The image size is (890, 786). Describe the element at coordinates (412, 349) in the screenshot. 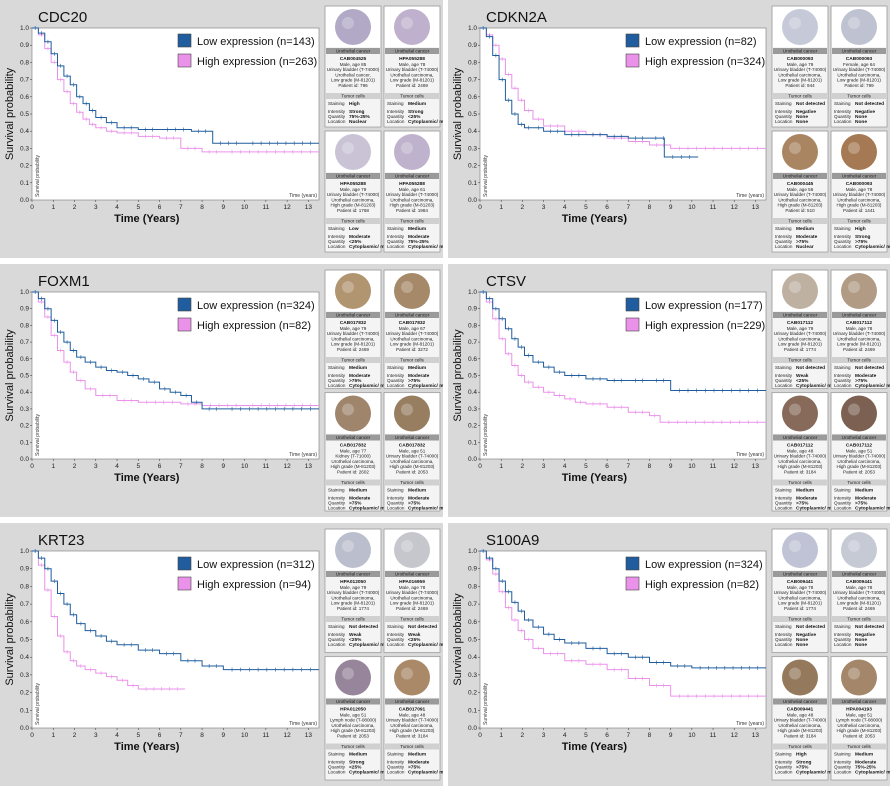

I see `patient-info-line: Patient id: 3272` at that location.